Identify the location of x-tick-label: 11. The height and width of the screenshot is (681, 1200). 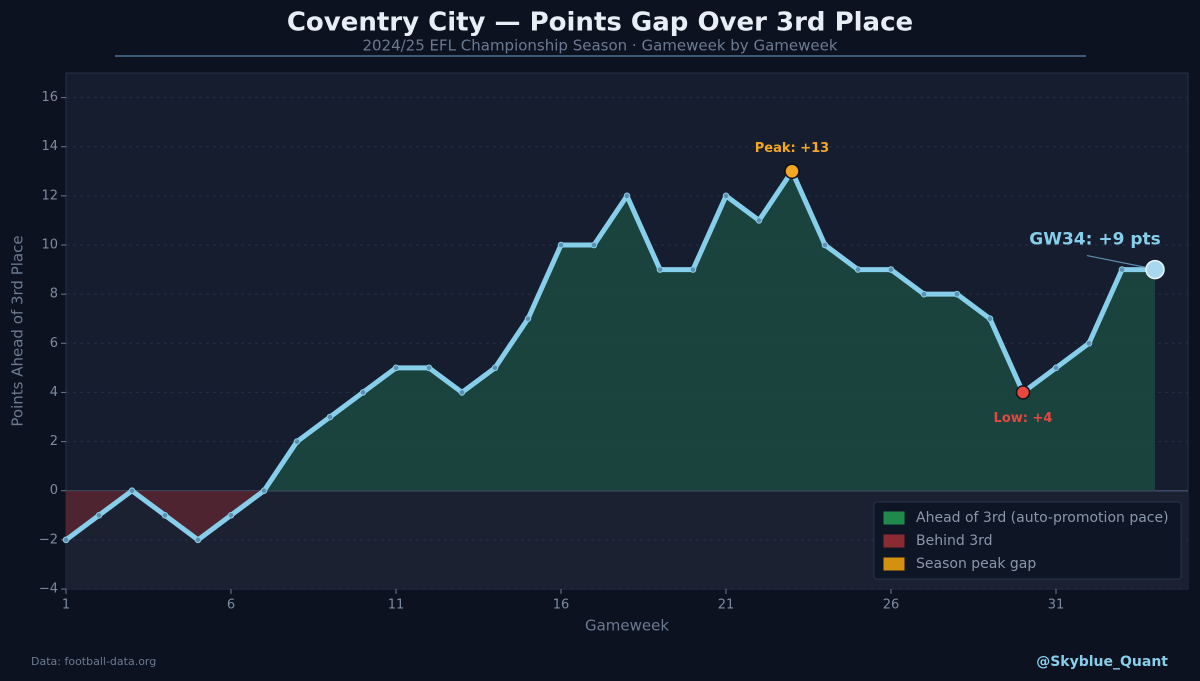
(396, 605).